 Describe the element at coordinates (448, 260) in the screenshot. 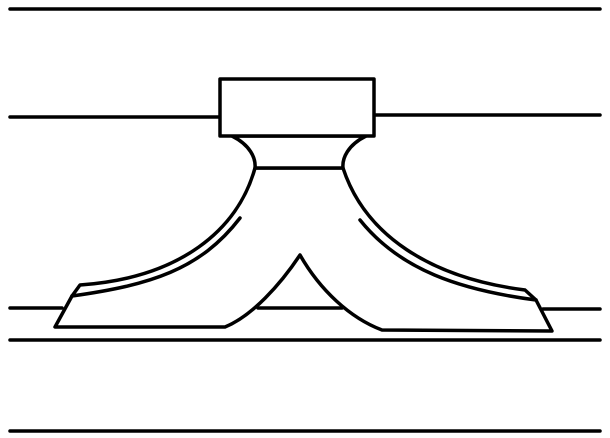

I see `right-wing-bevel` at that location.